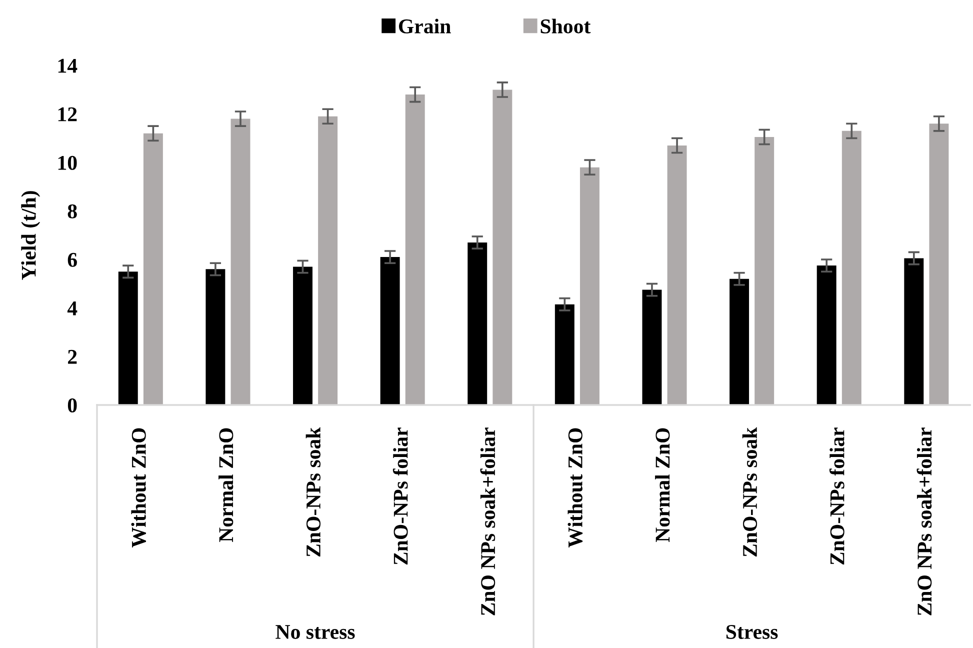 The image size is (973, 648). I want to click on y-tick-label: 2, so click(72, 357).